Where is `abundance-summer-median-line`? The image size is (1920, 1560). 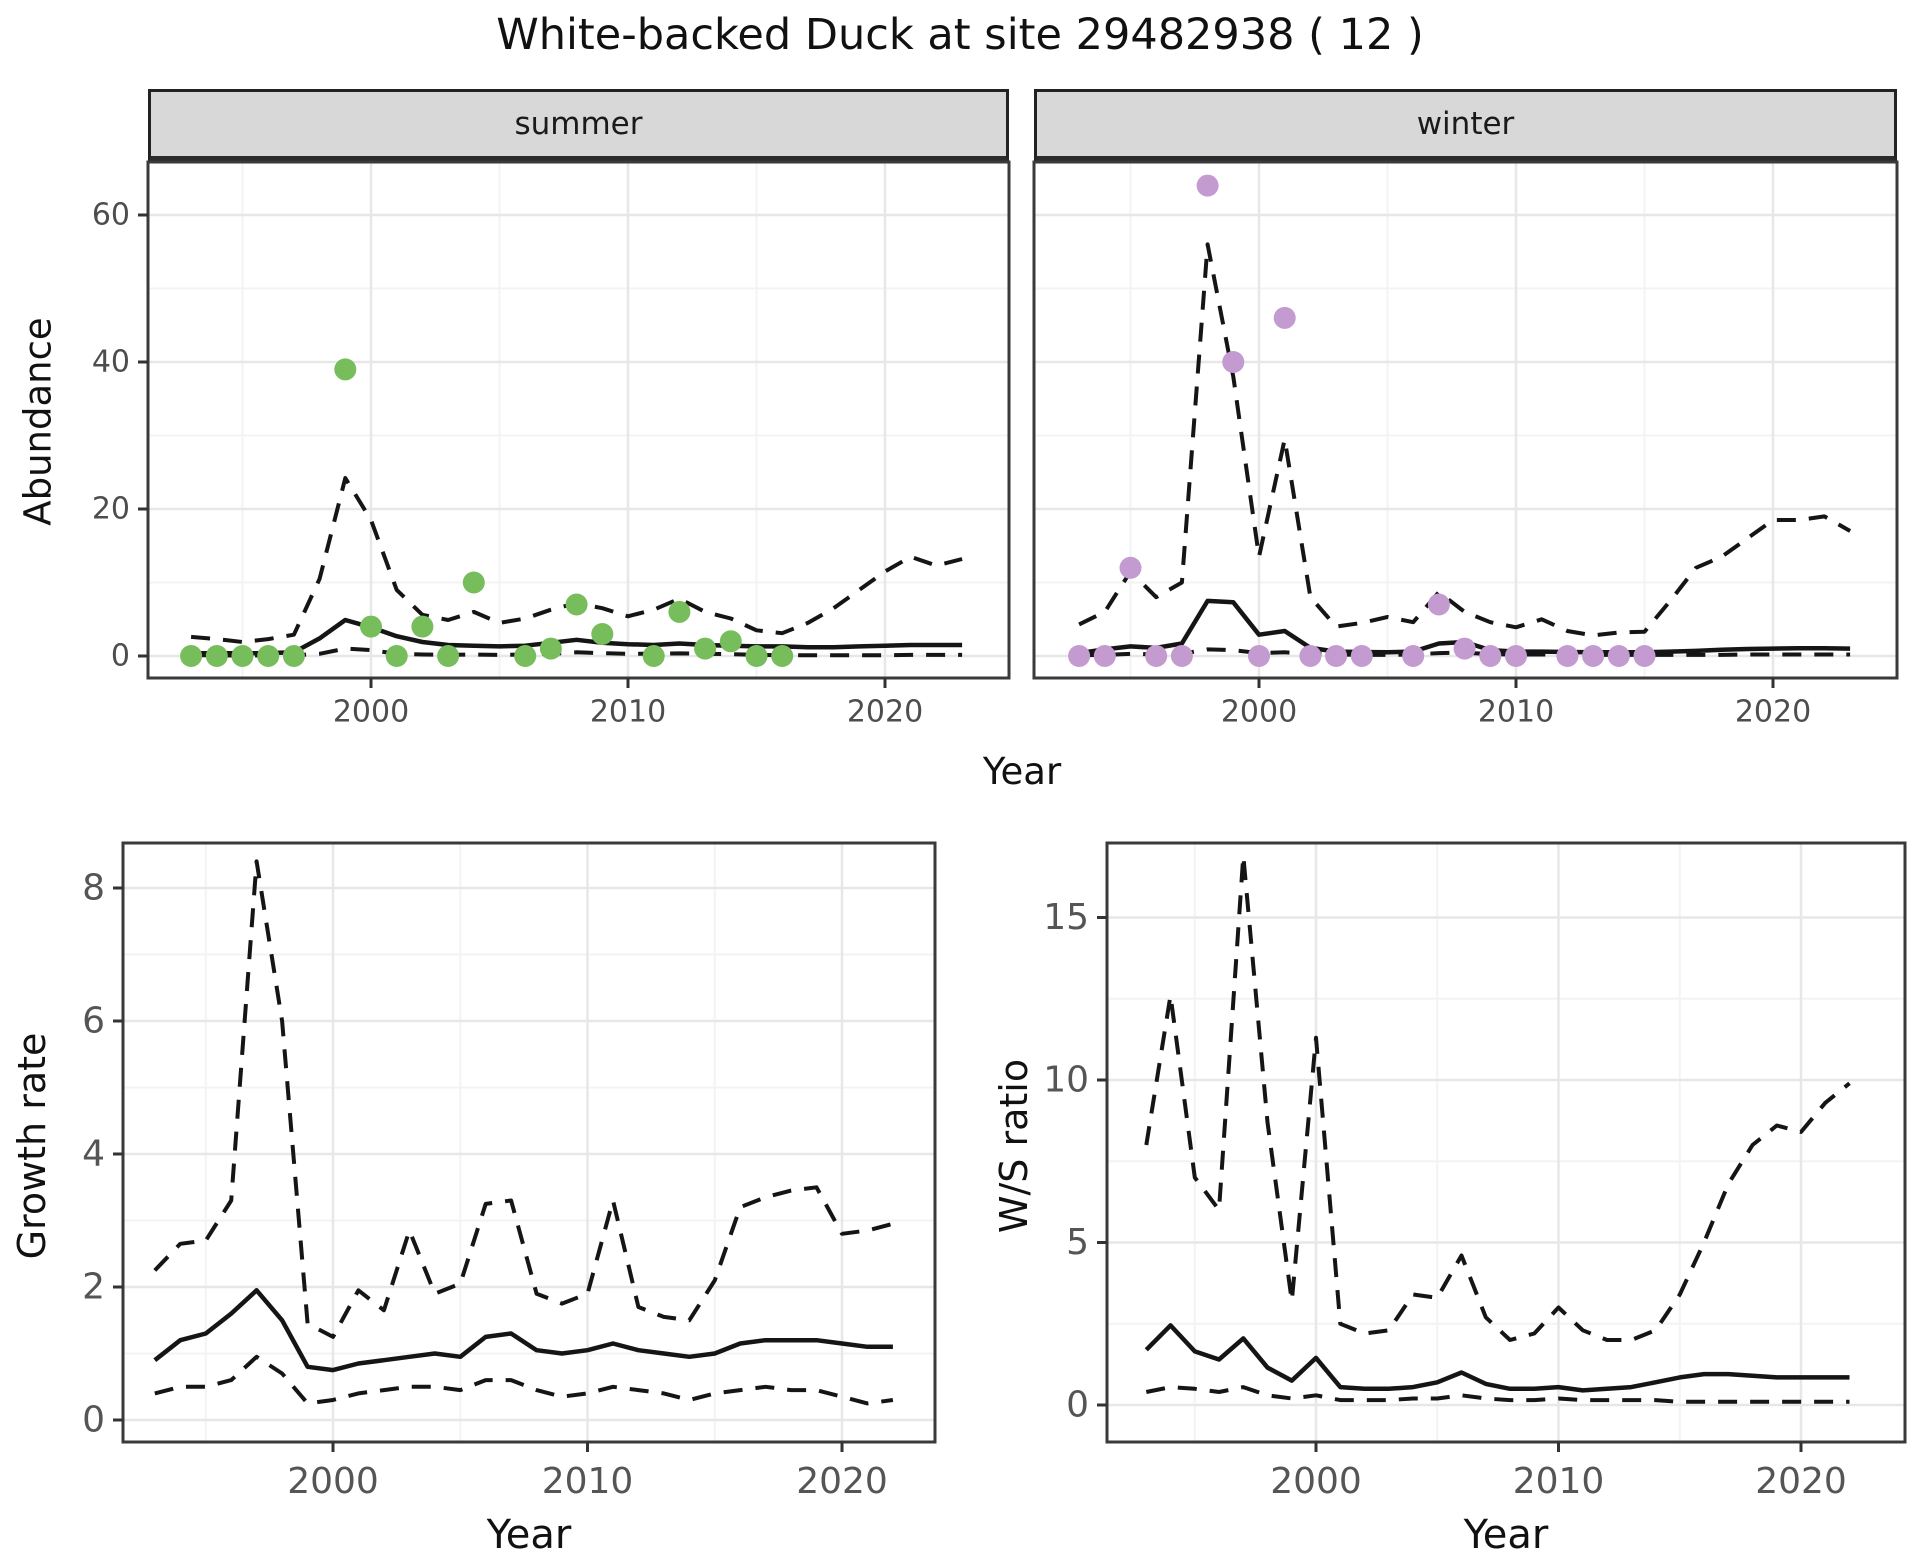
abundance-summer-median-line is located at coordinates (577, 636).